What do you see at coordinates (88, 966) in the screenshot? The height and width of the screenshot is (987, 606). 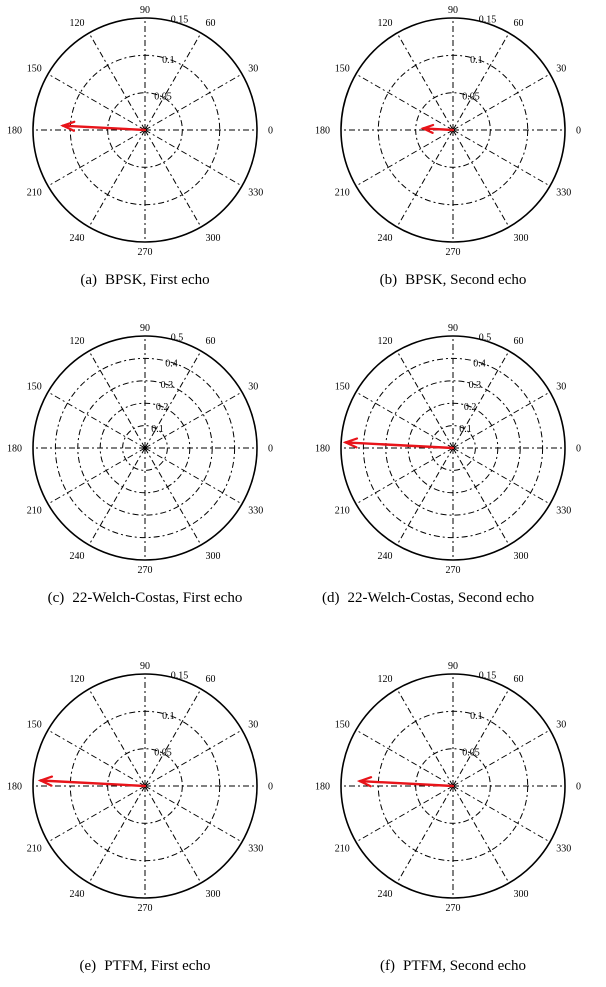 I see `caption-tag: (e)` at bounding box center [88, 966].